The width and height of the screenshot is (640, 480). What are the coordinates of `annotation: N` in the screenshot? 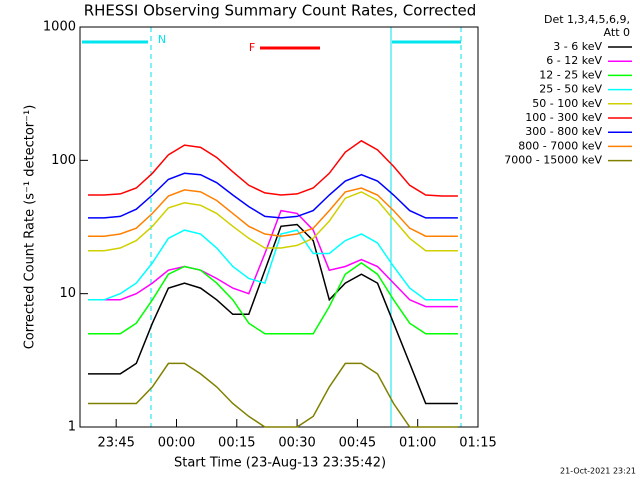 It's located at (162, 39).